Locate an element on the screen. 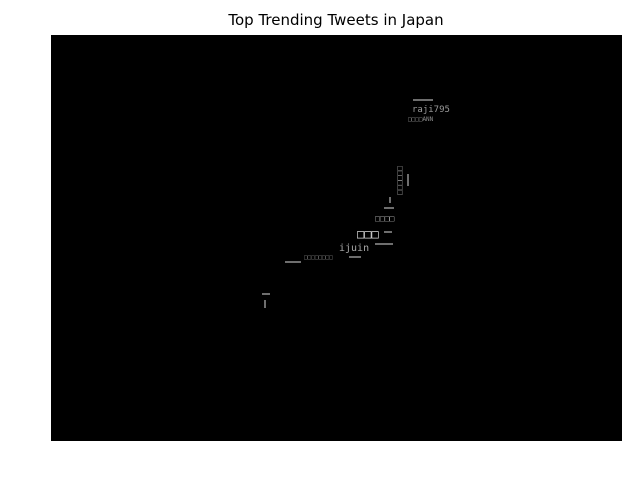 Image resolution: width=640 pixels, height=480 pixels. word-ann: □□□□ANN is located at coordinates (421, 119).